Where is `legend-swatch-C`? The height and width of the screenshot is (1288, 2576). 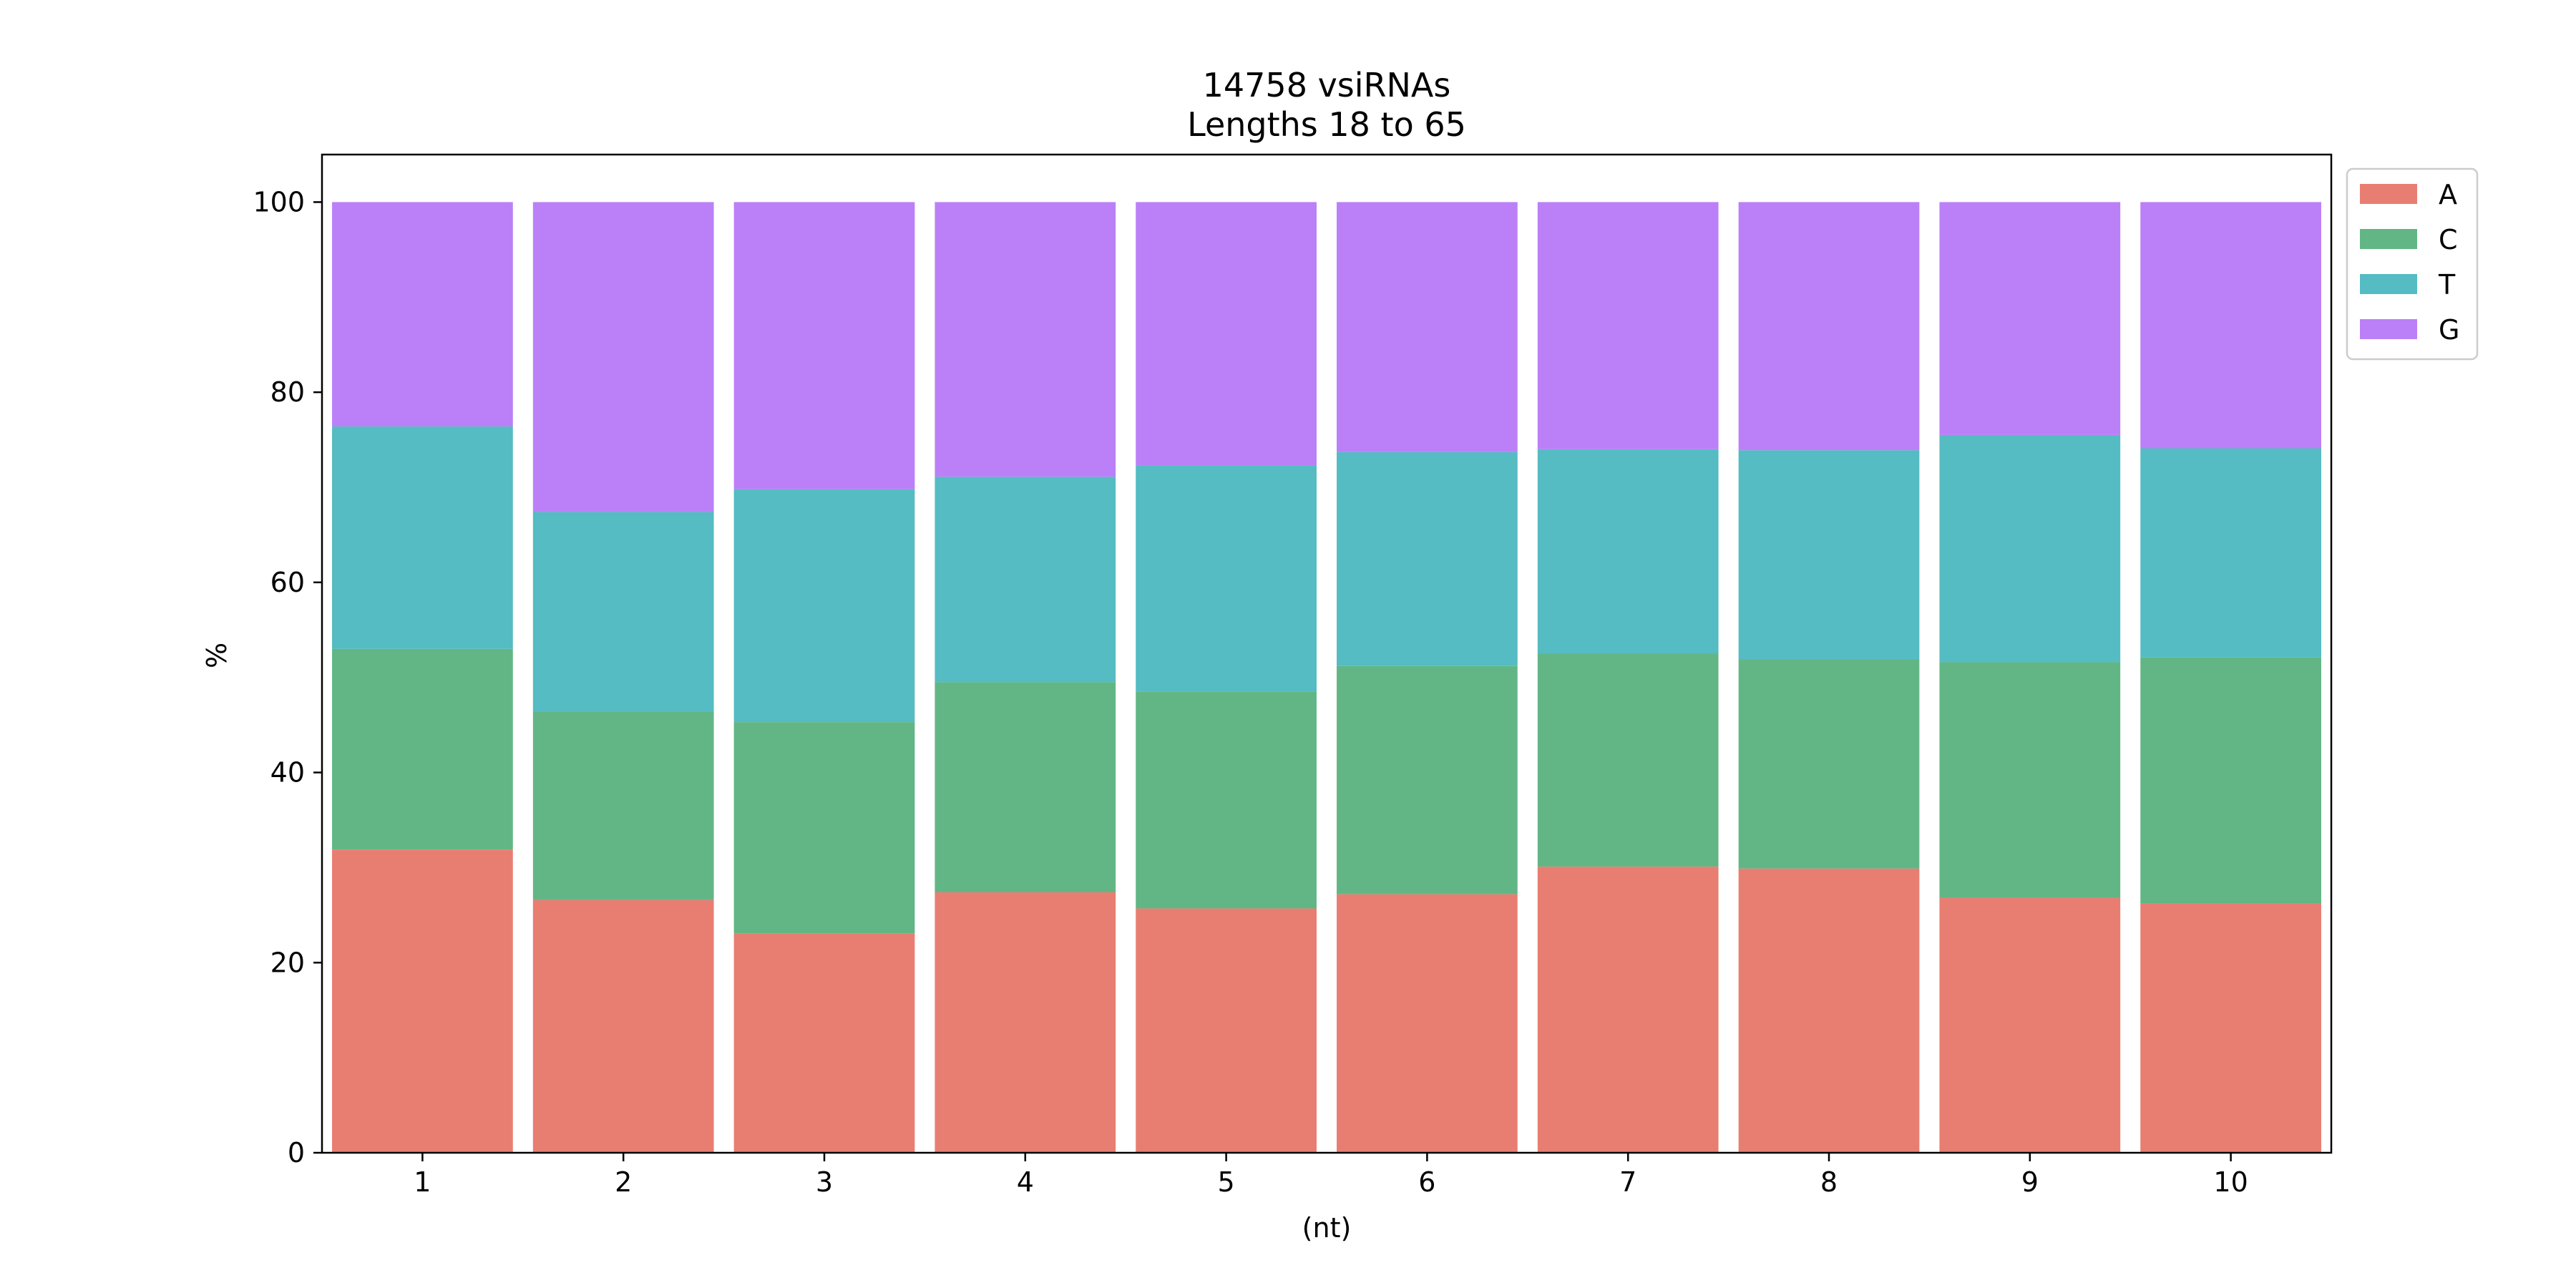
legend-swatch-C is located at coordinates (2388, 239).